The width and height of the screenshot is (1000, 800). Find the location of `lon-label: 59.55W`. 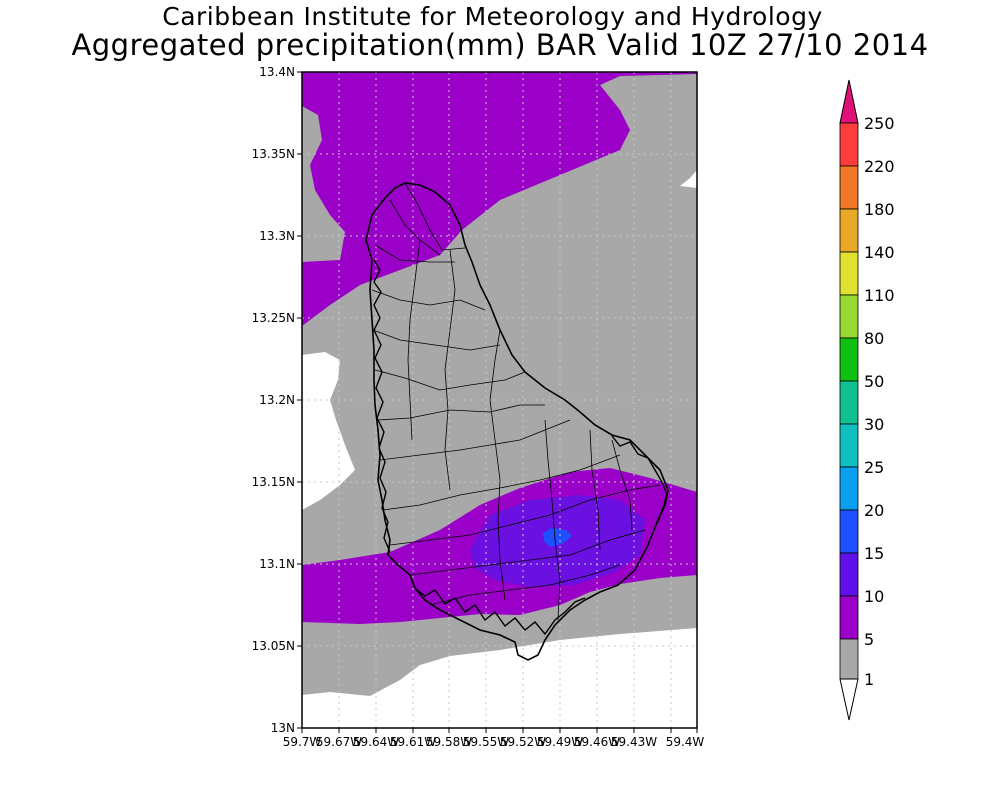

lon-label: 59.55W is located at coordinates (486, 742).